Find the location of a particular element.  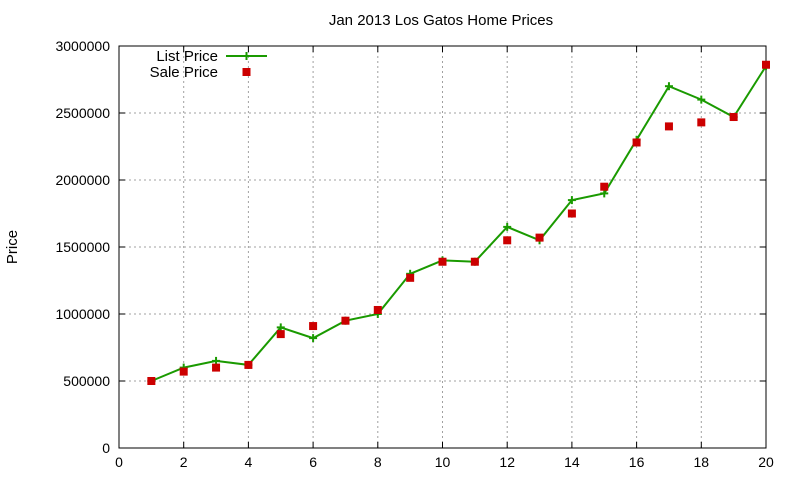

x-tick-label: 2 is located at coordinates (184, 462).